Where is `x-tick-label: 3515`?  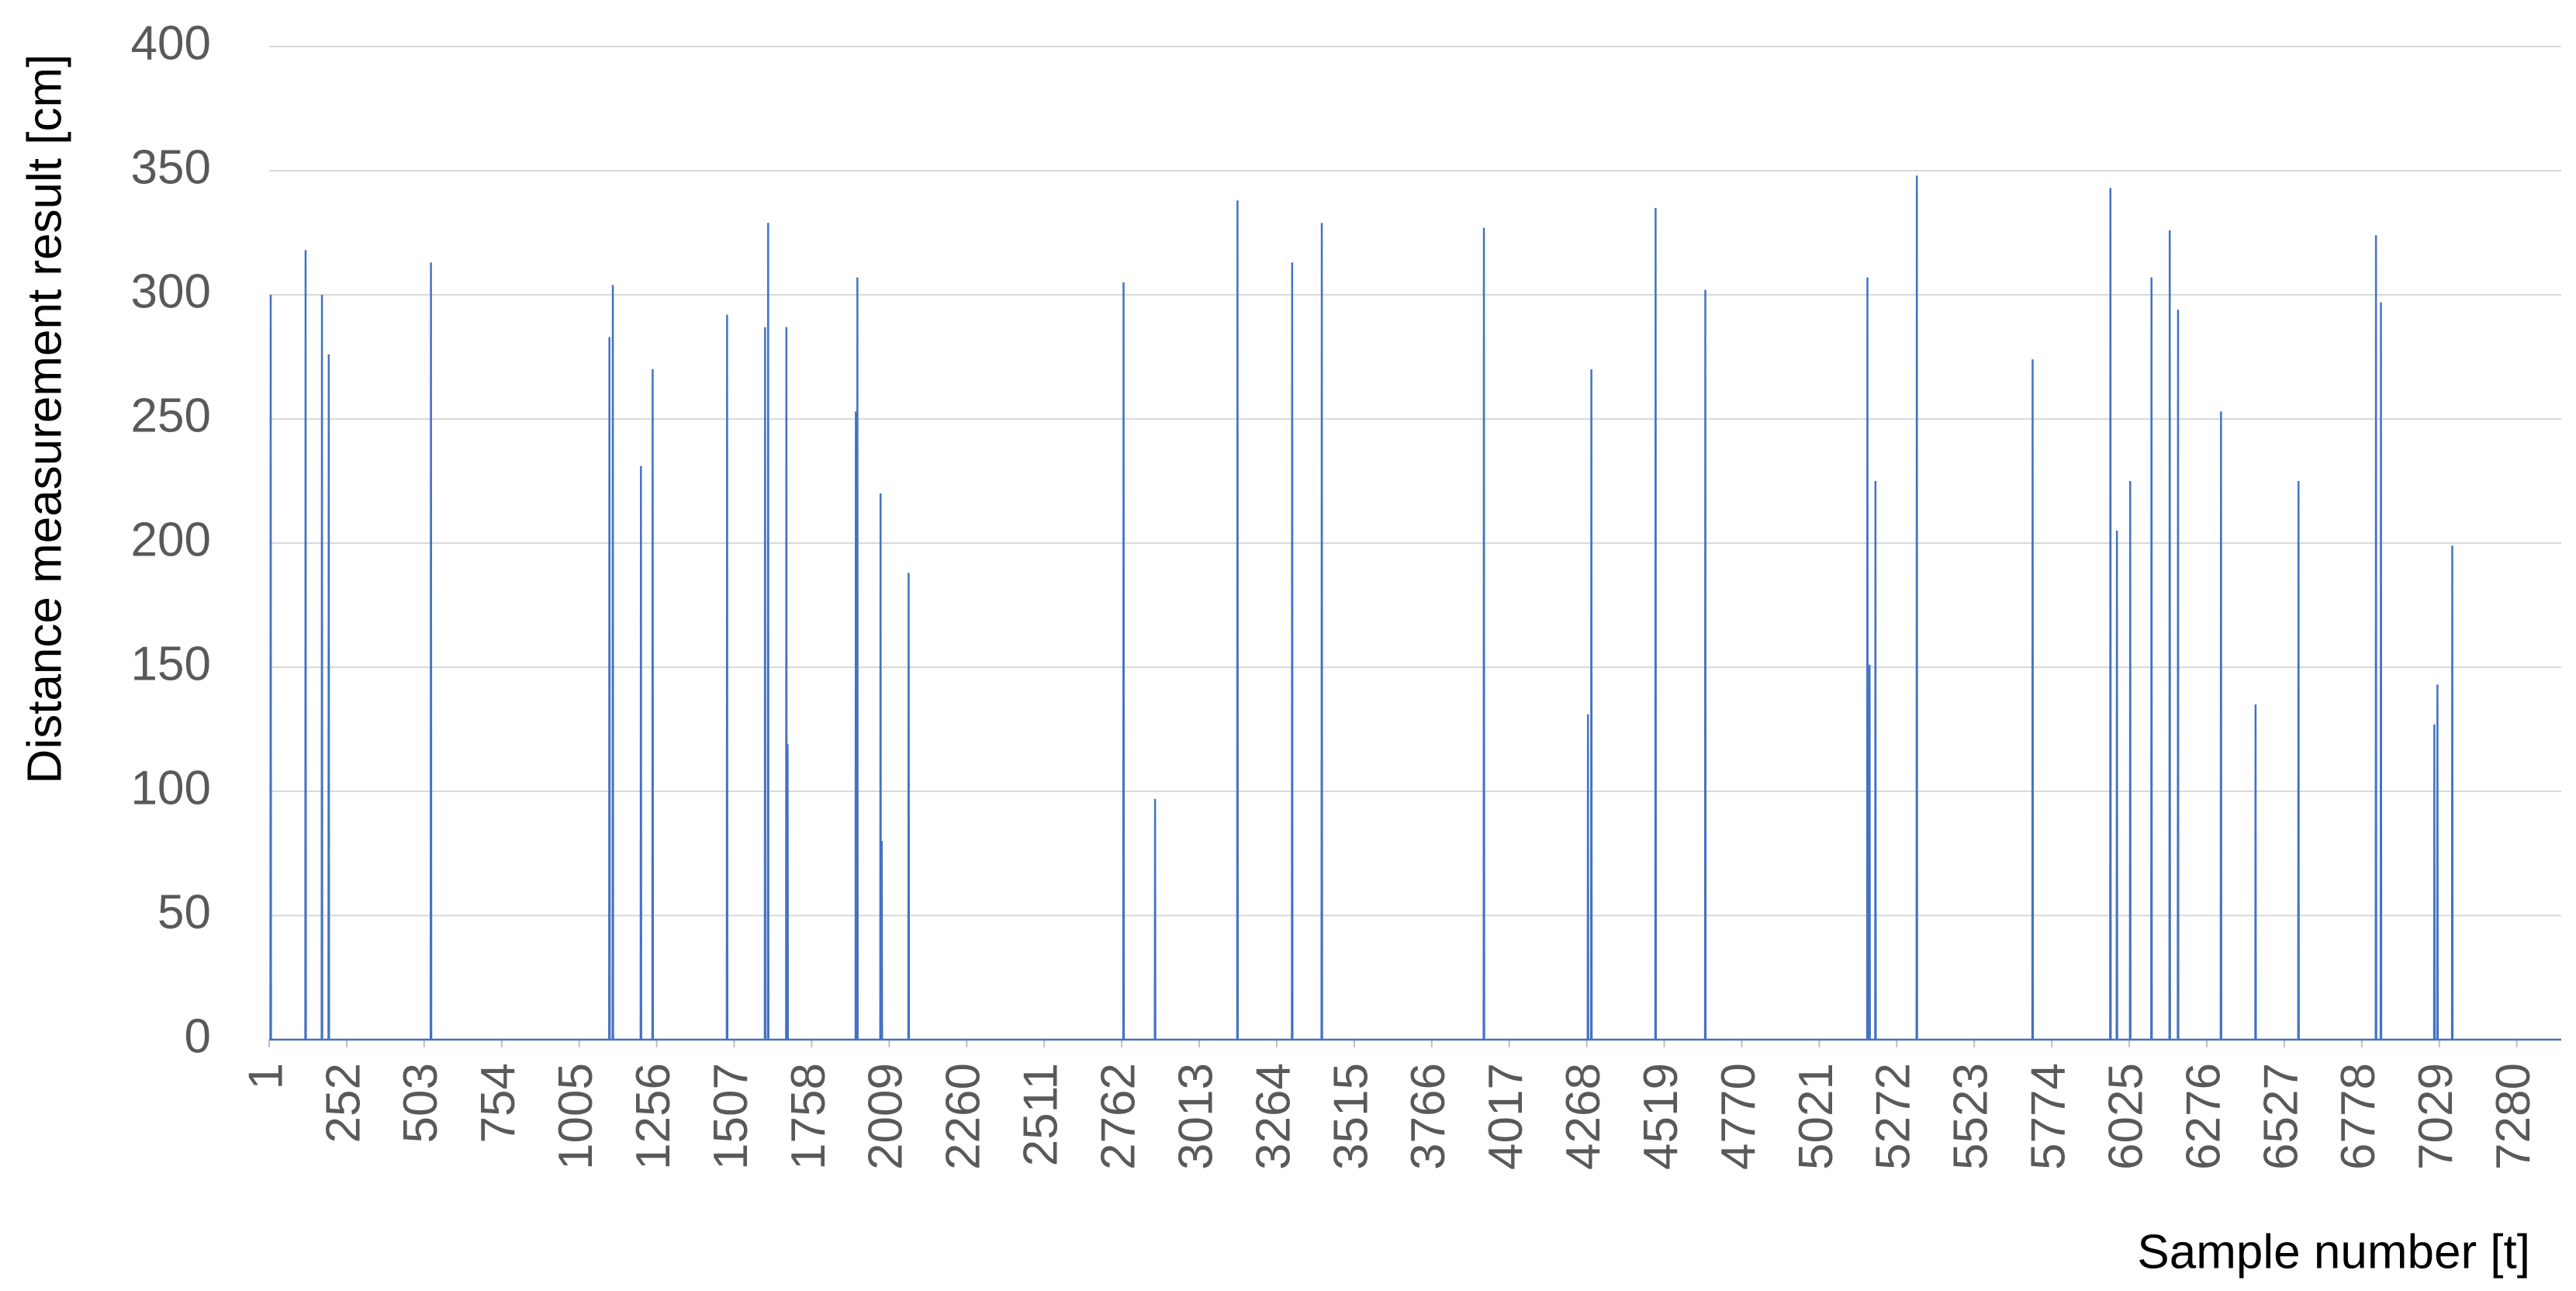 x-tick-label: 3515 is located at coordinates (1351, 1116).